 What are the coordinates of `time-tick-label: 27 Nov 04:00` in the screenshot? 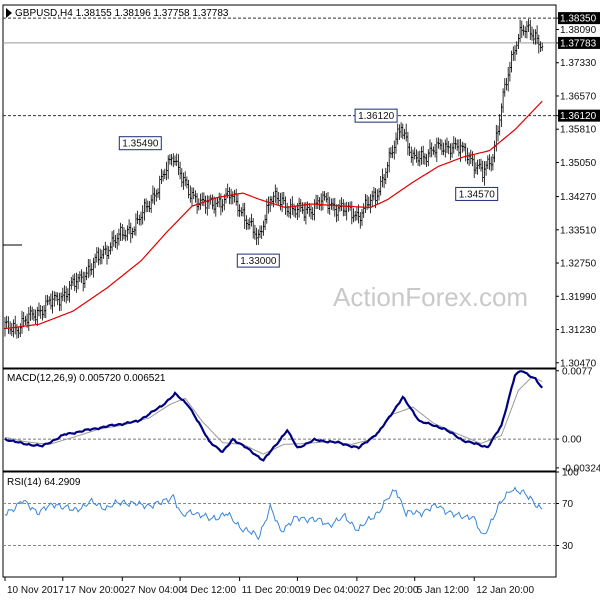 It's located at (154, 590).